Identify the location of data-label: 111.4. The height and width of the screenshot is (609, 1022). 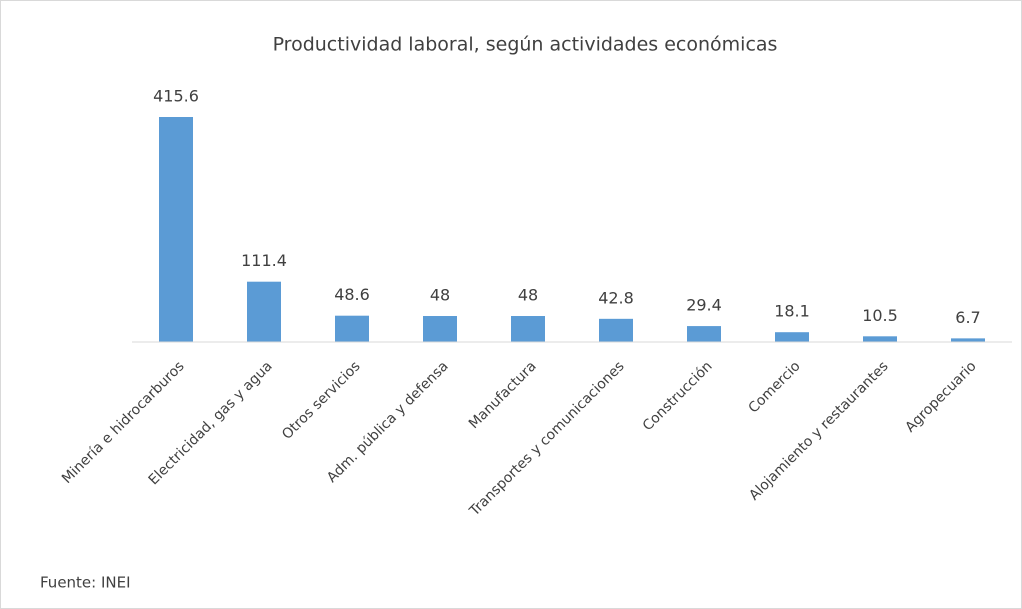
(264, 260).